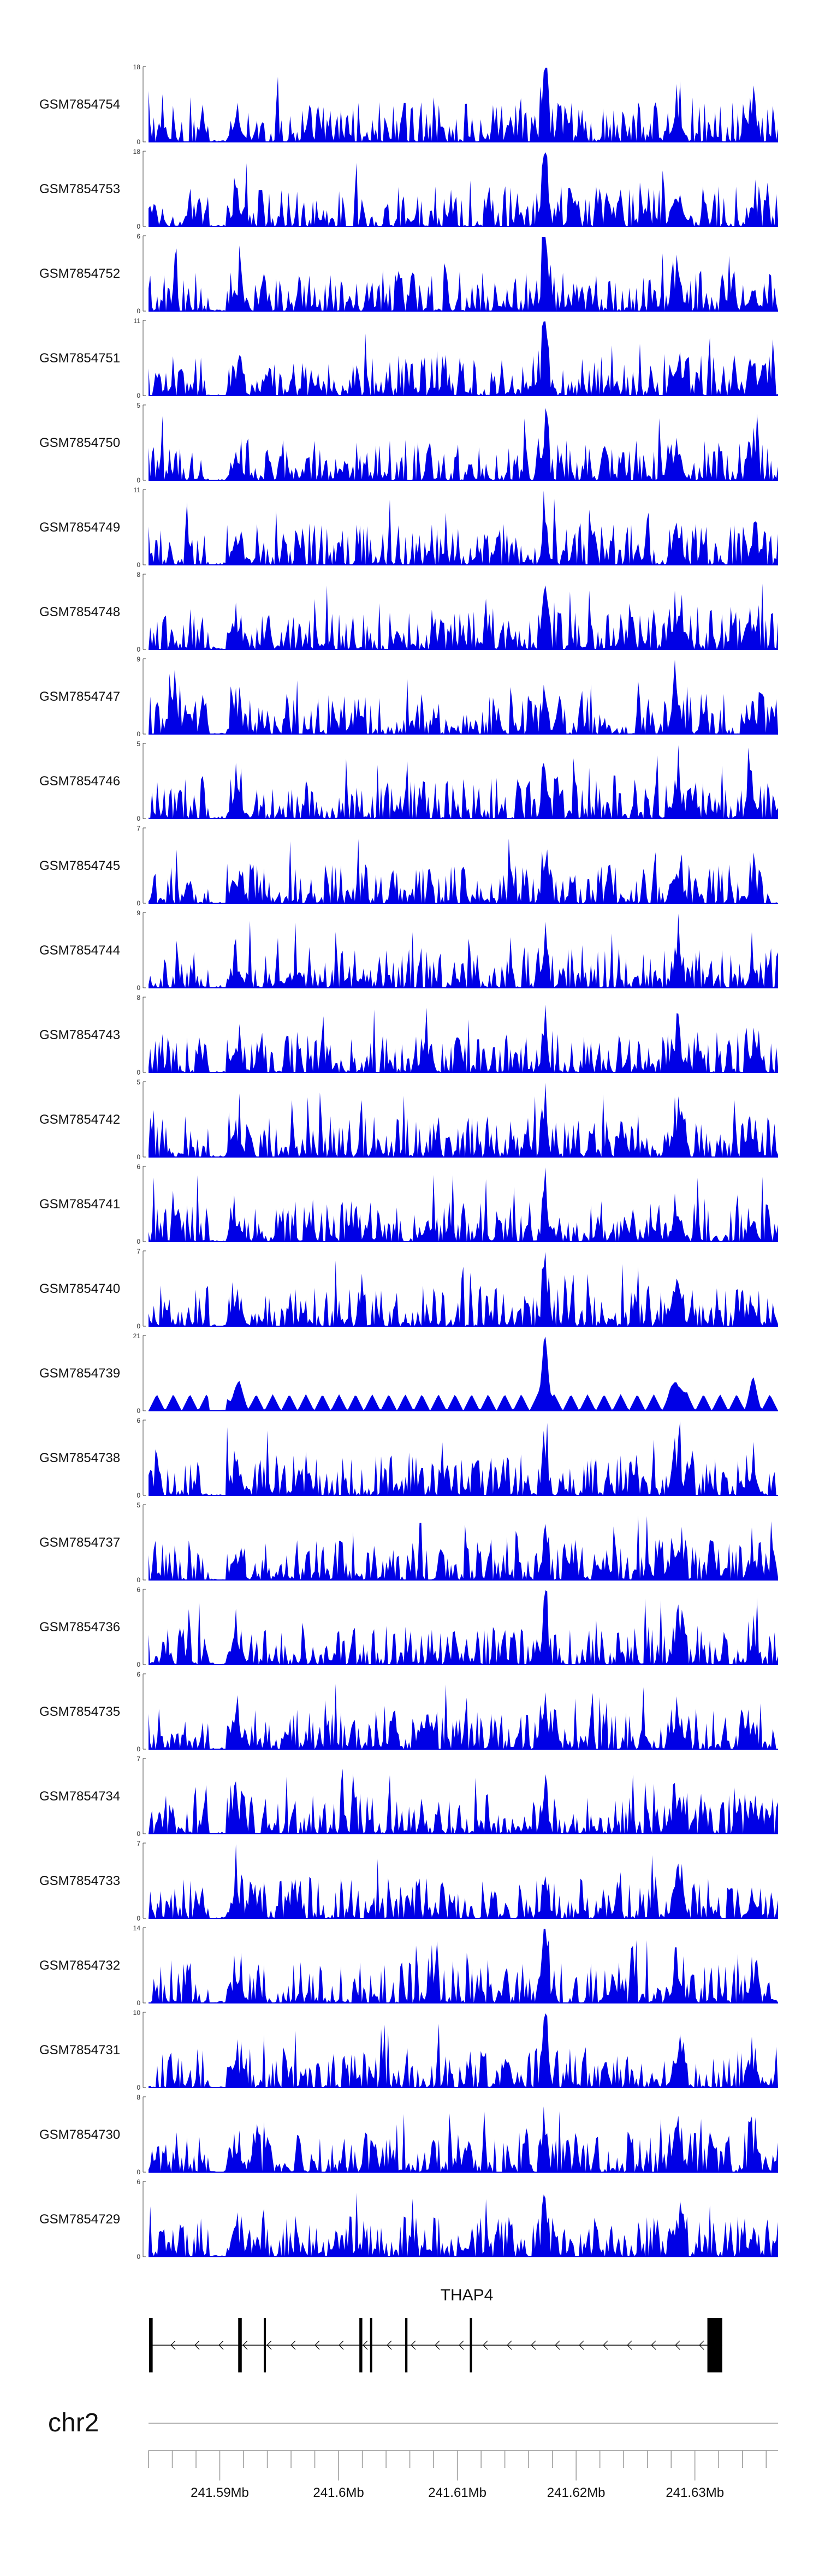  Describe the element at coordinates (79, 1711) in the screenshot. I see `track-label: GSM7854735` at that location.